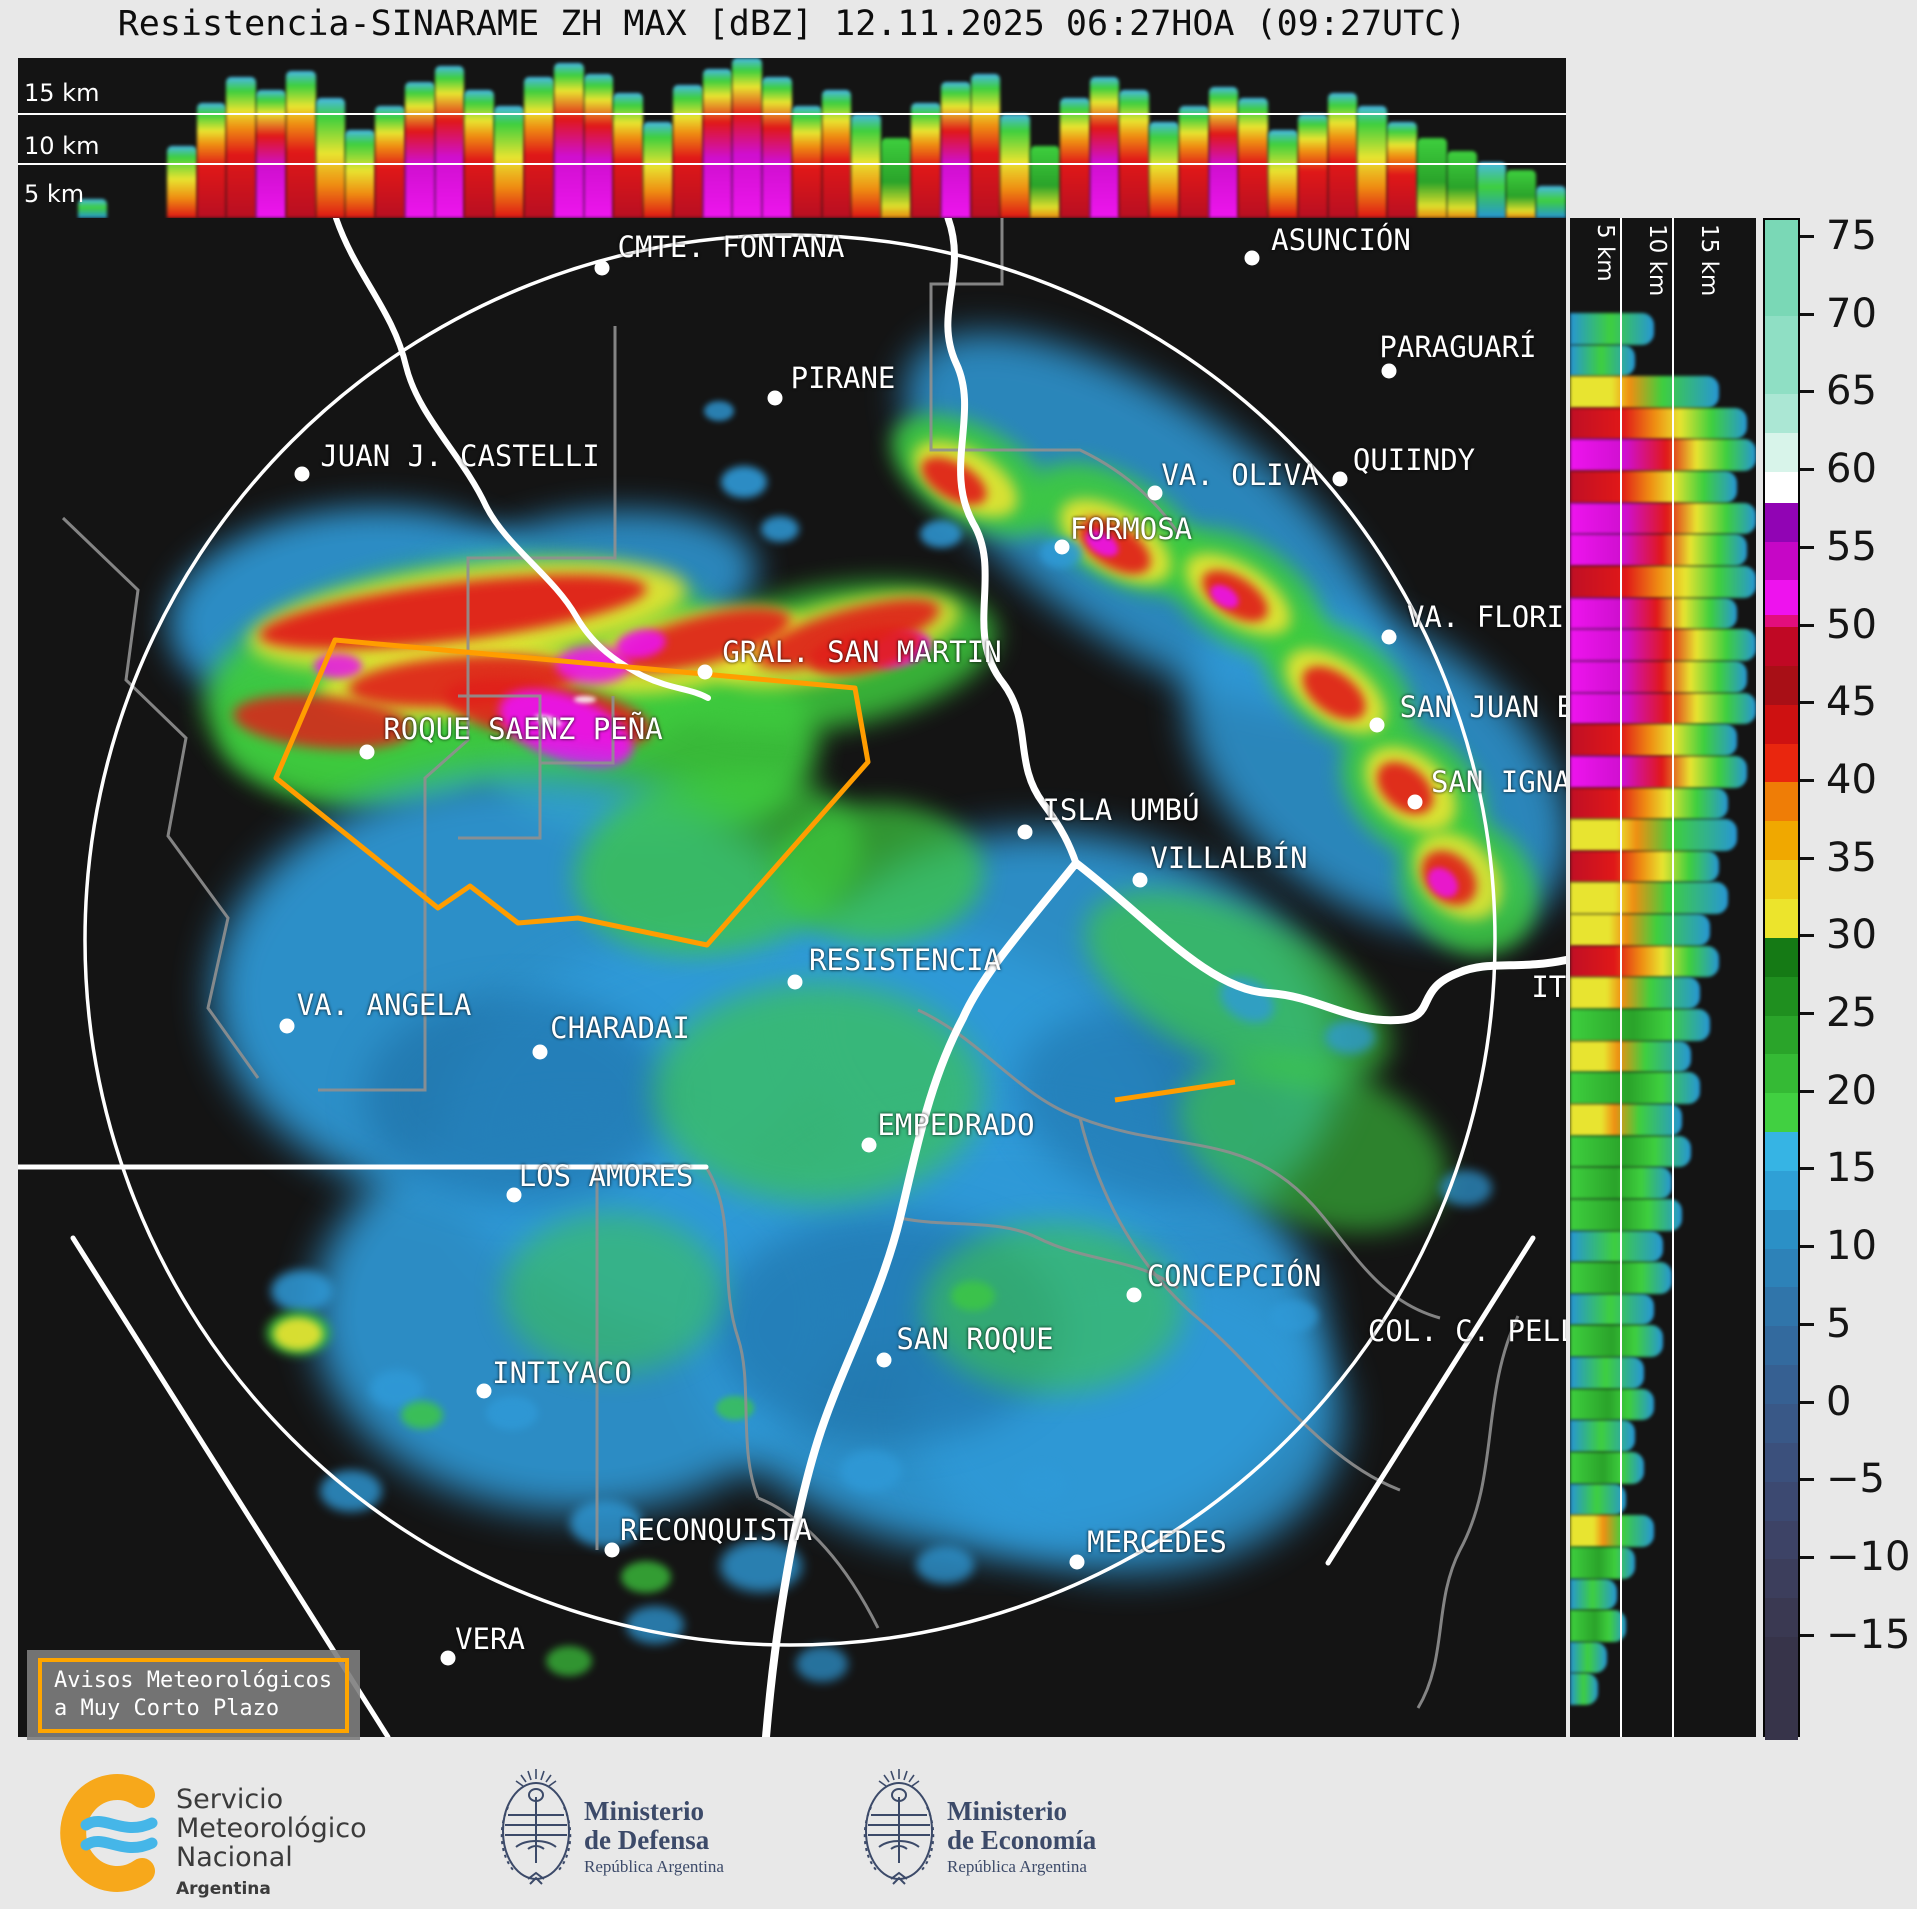 This screenshot has width=1917, height=1909. I want to click on colorbar-tick-label: 10, so click(1851, 1246).